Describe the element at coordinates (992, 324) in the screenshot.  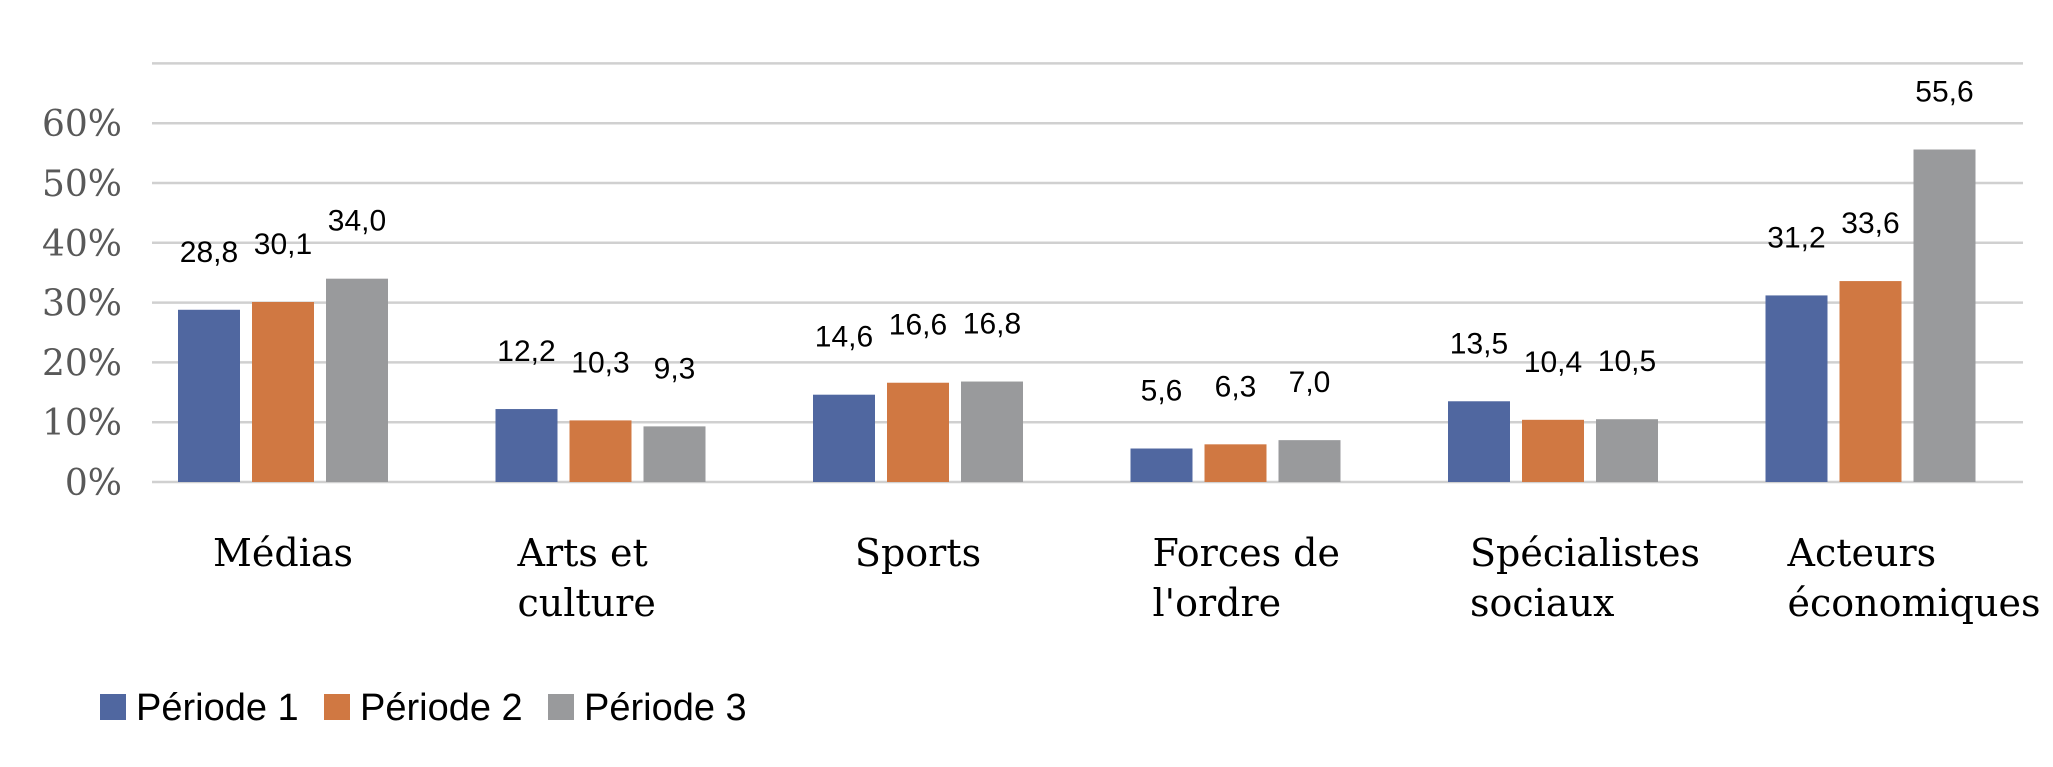
I see `data-label: 16,8` at that location.